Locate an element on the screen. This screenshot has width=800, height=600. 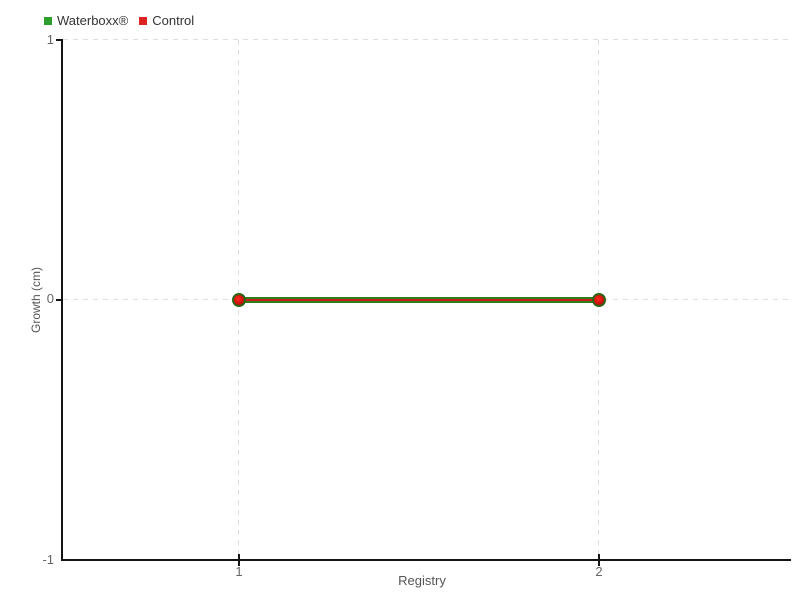
legend-label-waterboxx: Waterboxx® is located at coordinates (93, 20).